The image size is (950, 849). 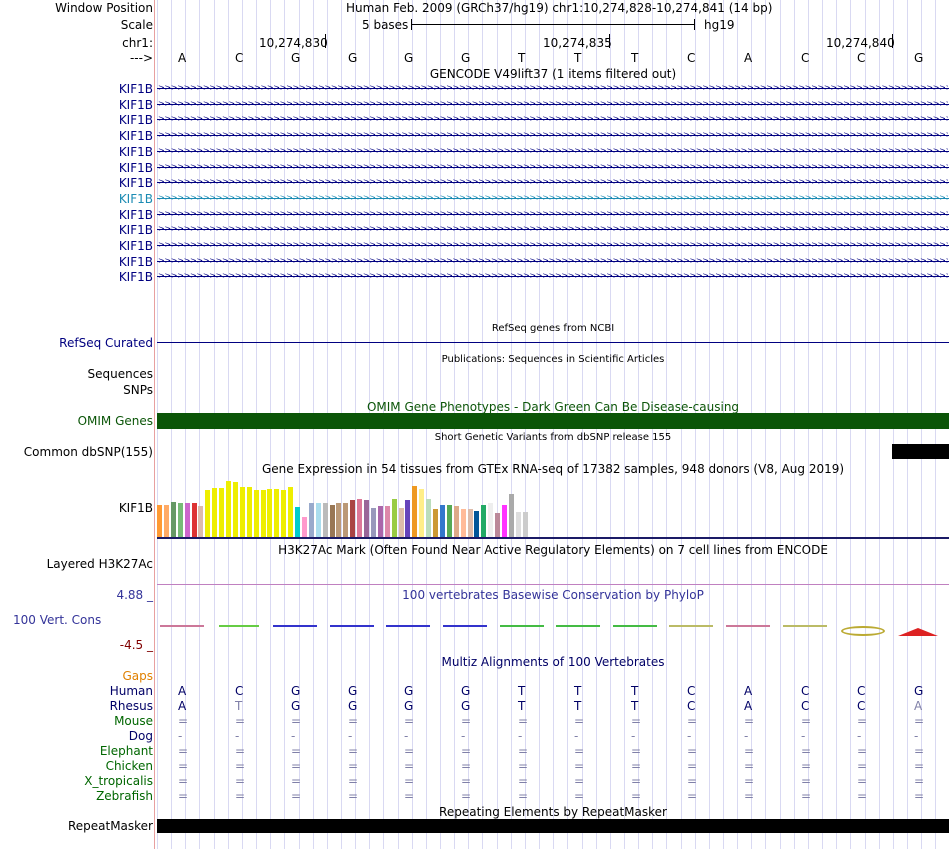 What do you see at coordinates (124, 796) in the screenshot?
I see `multiz-species-label: Zebrafish` at bounding box center [124, 796].